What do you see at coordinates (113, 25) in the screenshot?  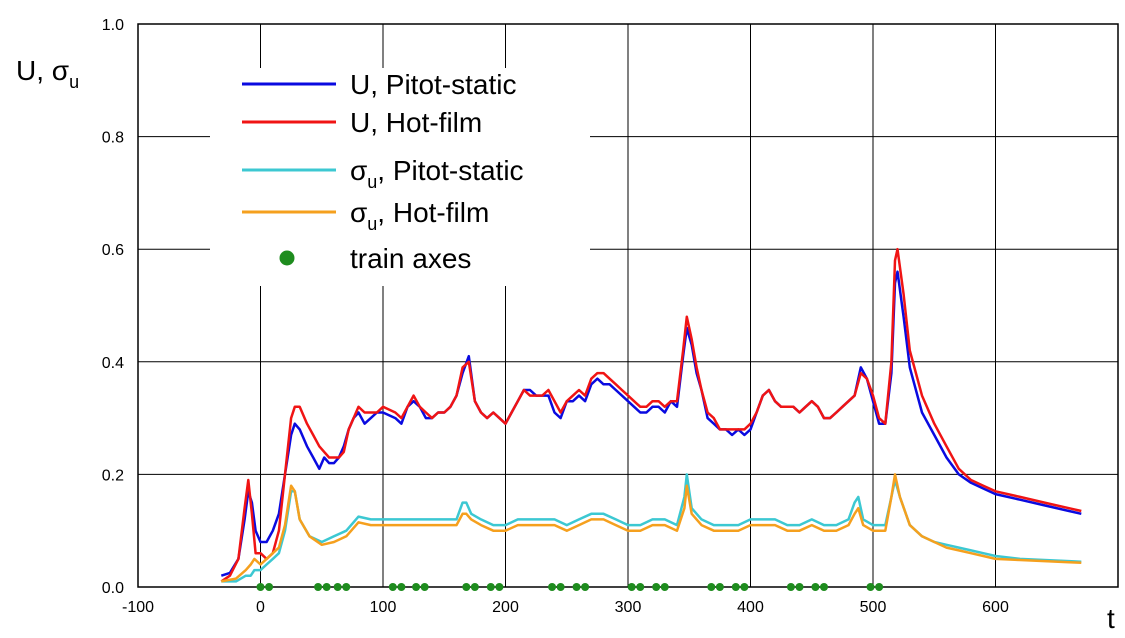 I see `y-tick-label: 1.0` at bounding box center [113, 25].